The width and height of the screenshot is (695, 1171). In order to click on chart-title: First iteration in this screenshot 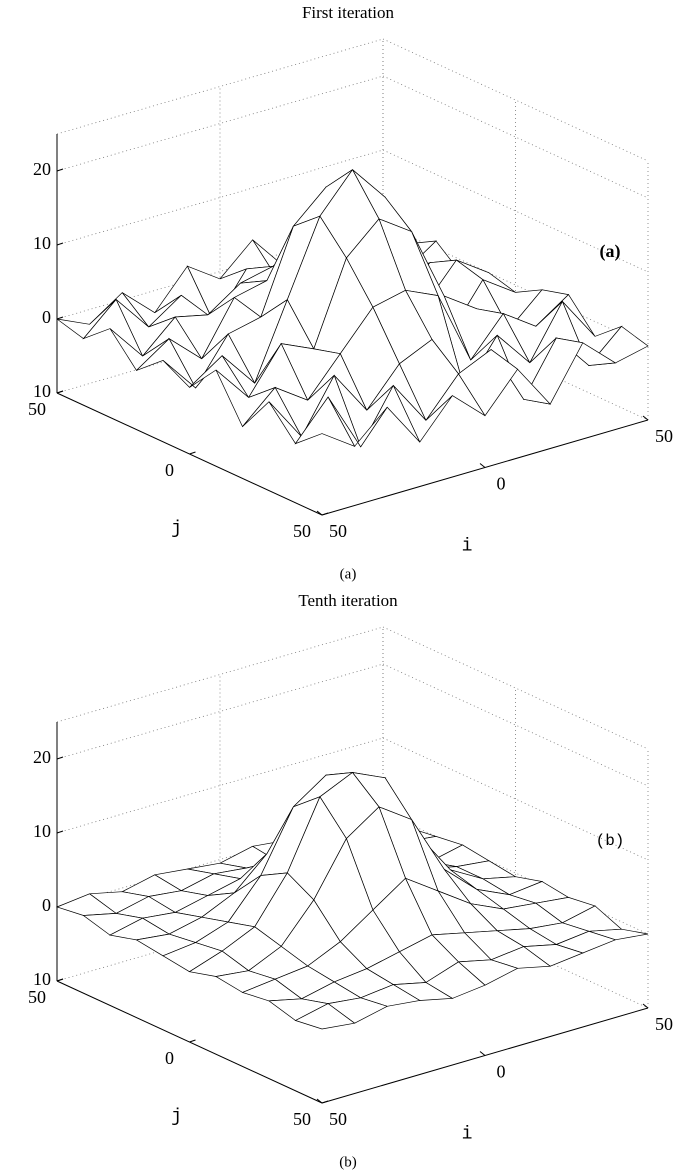, I will do `click(348, 12)`.